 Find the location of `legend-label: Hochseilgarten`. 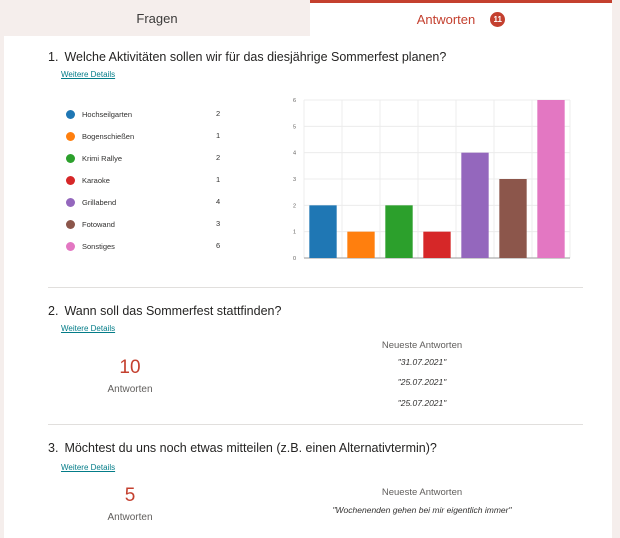

legend-label: Hochseilgarten is located at coordinates (107, 114).